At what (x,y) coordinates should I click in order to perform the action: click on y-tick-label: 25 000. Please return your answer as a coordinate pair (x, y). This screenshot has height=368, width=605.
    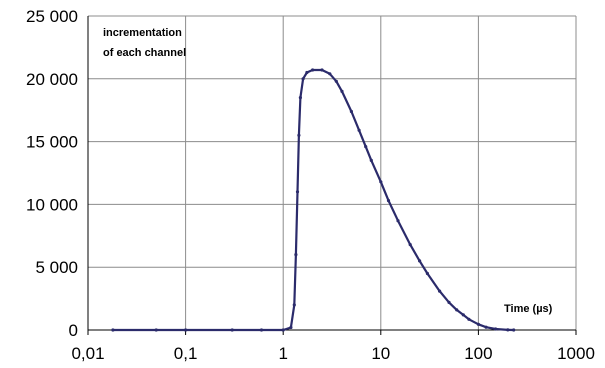
    Looking at the image, I should click on (52, 16).